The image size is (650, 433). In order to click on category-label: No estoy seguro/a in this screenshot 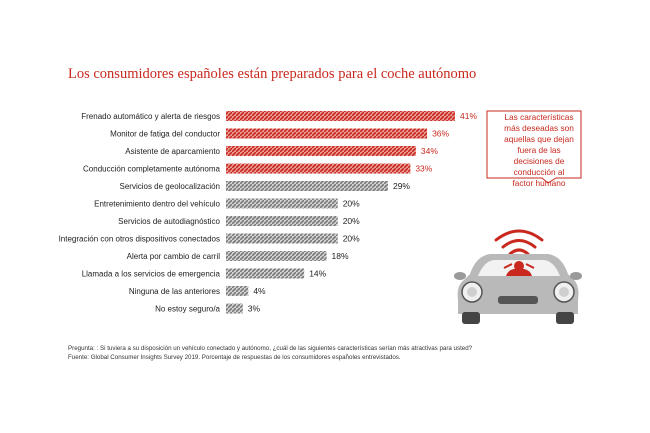, I will do `click(187, 309)`.